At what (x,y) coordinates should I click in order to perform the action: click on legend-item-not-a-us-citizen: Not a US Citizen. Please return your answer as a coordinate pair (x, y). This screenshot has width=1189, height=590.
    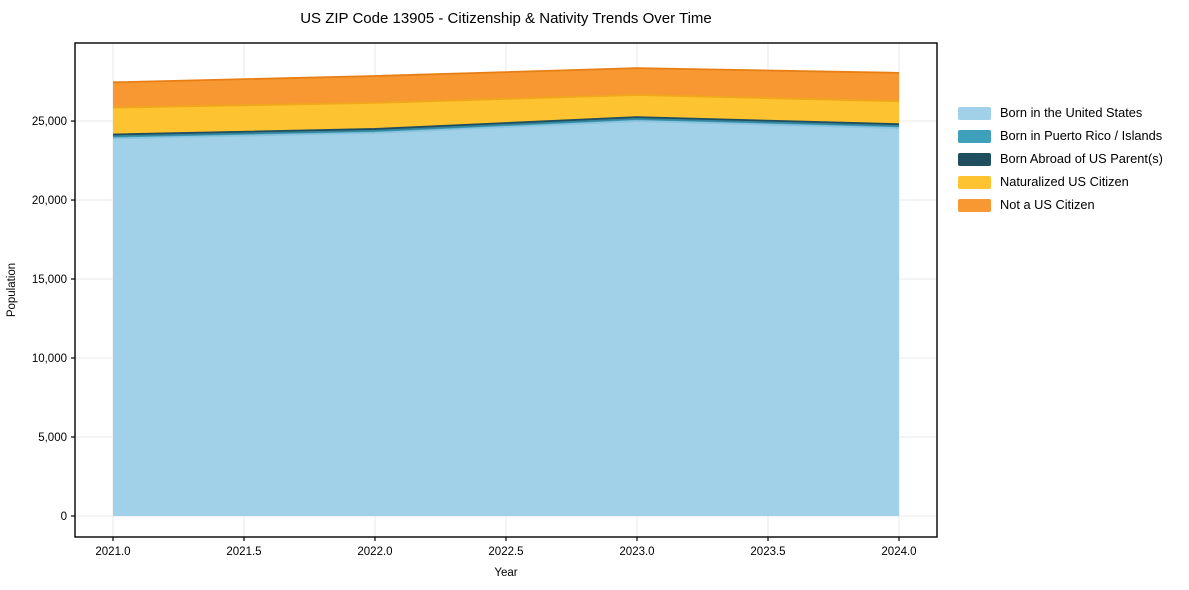
    Looking at the image, I should click on (1060, 205).